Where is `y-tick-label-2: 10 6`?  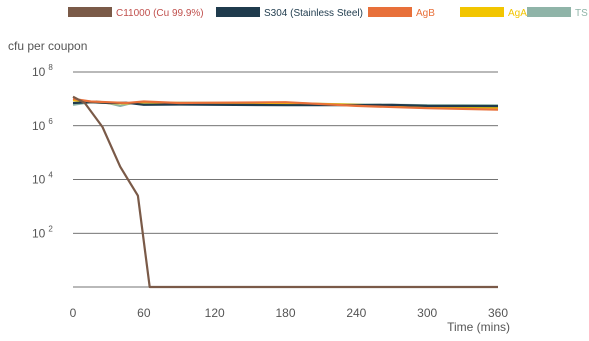
y-tick-label-2: 10 6 is located at coordinates (42, 125).